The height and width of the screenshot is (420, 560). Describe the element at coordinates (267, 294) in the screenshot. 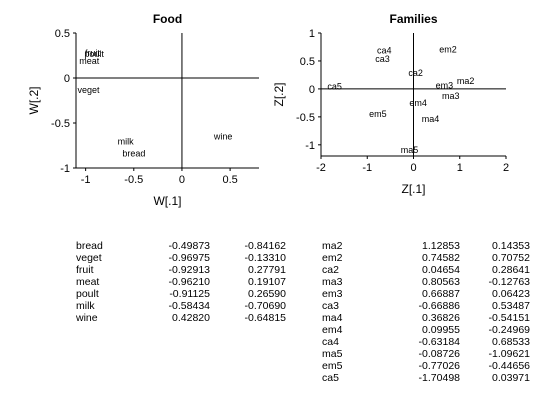

I see `coord-2-value: 0.26590` at that location.